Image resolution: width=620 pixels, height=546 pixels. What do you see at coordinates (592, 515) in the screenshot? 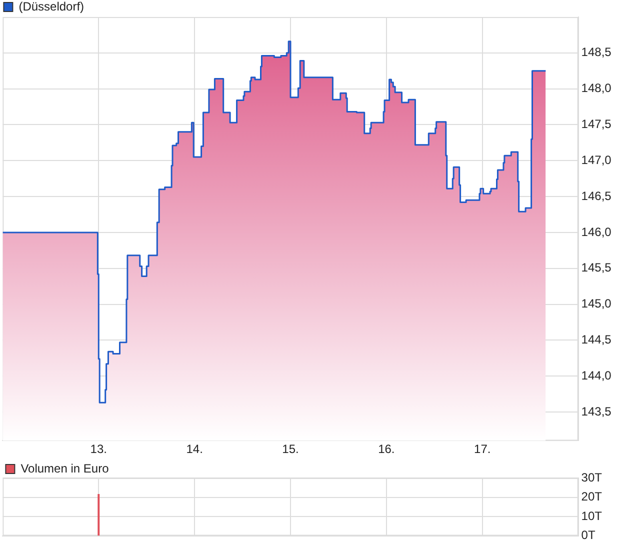
I see `y-tick-label: 10T` at bounding box center [592, 515].